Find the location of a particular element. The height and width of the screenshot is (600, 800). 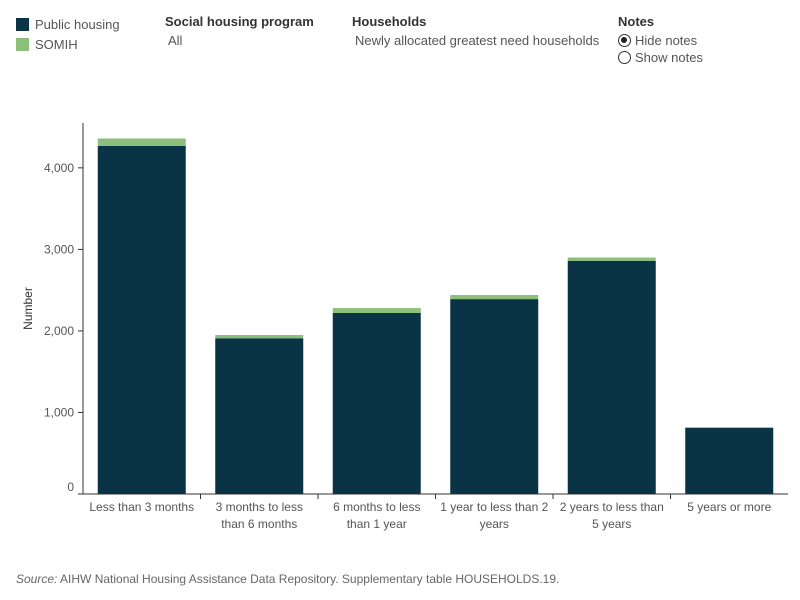

show-notes-label: Show notes is located at coordinates (669, 57).